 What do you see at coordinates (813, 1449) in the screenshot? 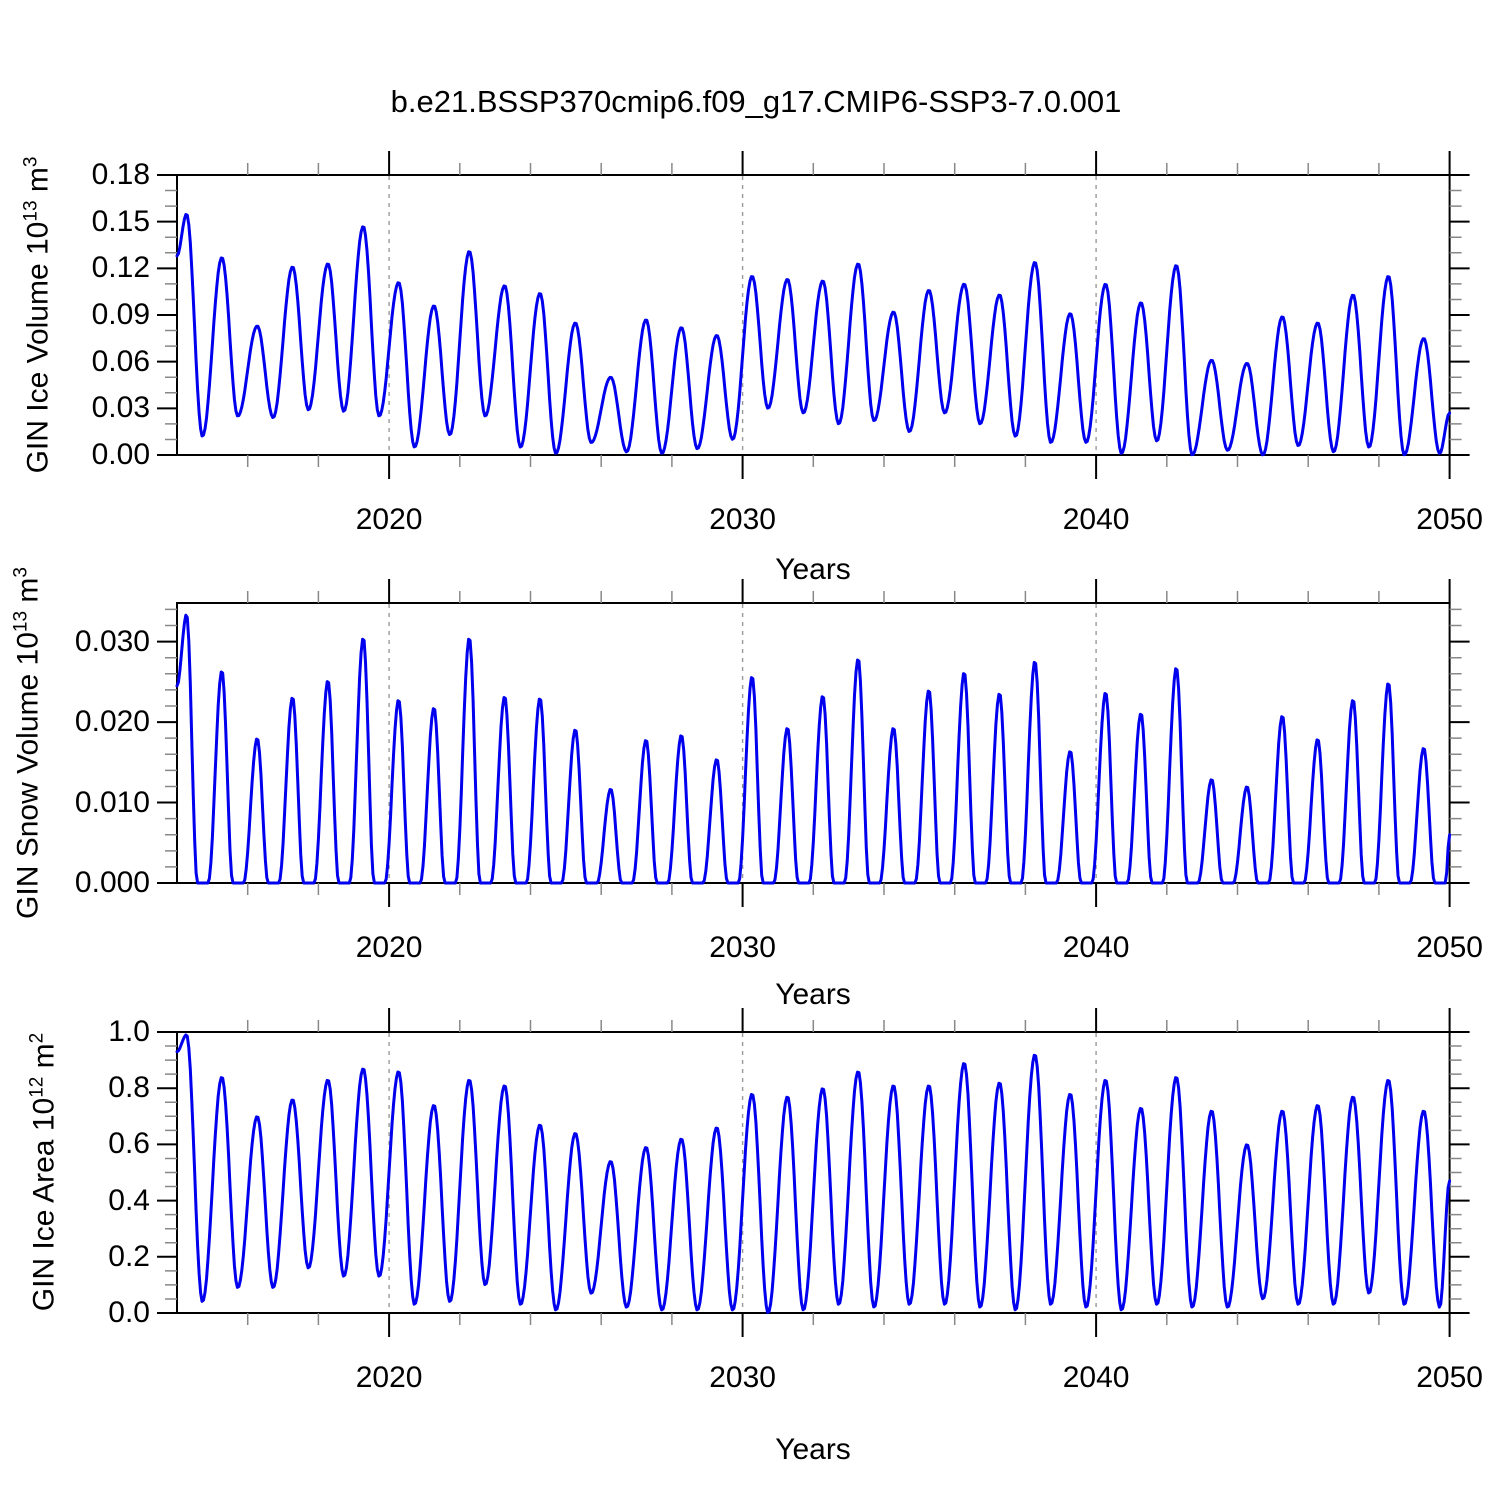
I see `x-axis-title-panel3: Years` at bounding box center [813, 1449].